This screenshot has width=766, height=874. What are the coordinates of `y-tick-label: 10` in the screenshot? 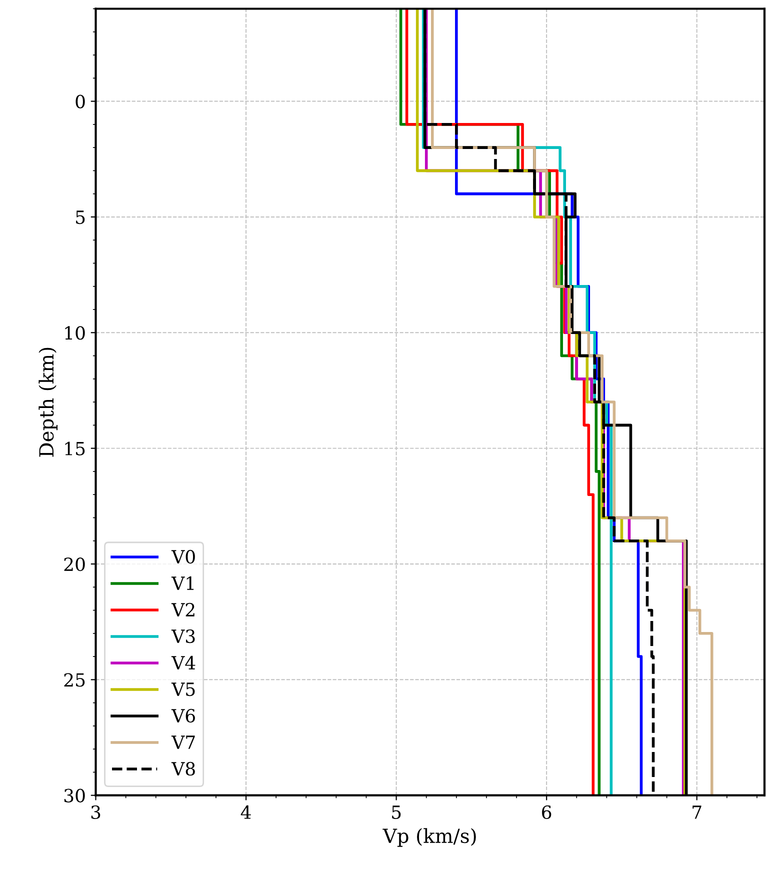 It's located at (75, 333).